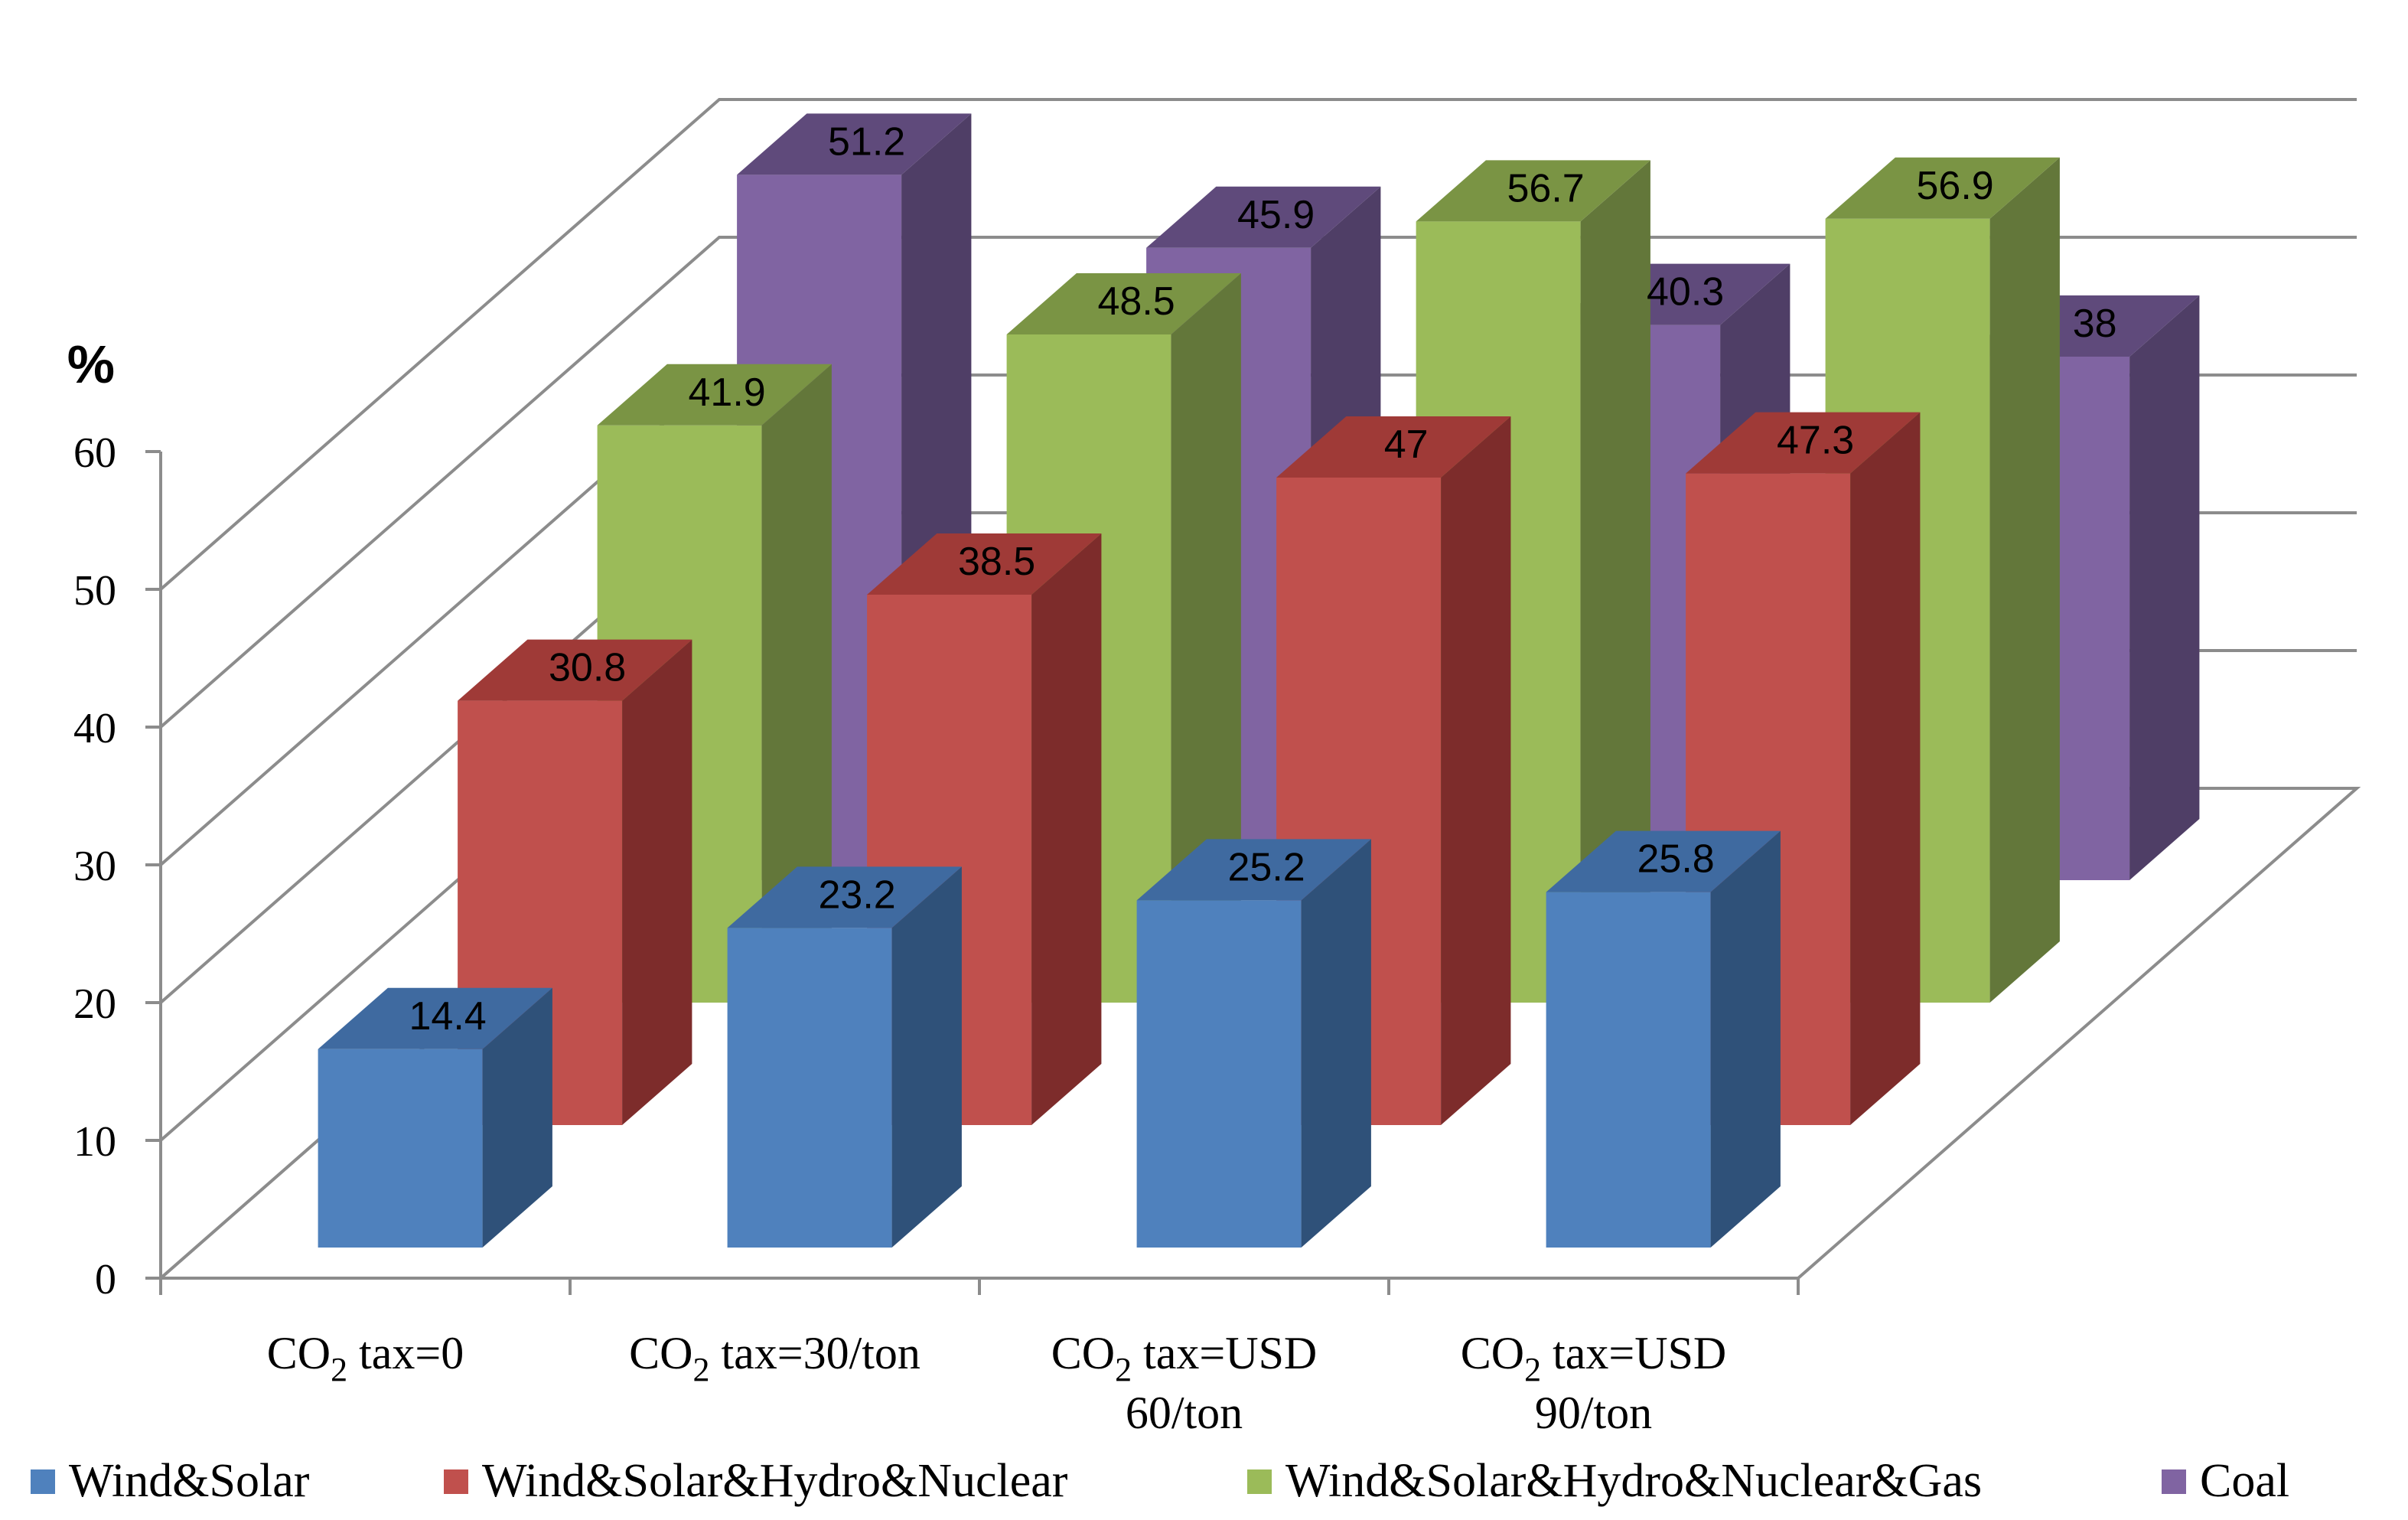 The width and height of the screenshot is (2408, 1520). I want to click on value-label-wind-solar-hydro-nuclear-4: 47.3, so click(1815, 441).